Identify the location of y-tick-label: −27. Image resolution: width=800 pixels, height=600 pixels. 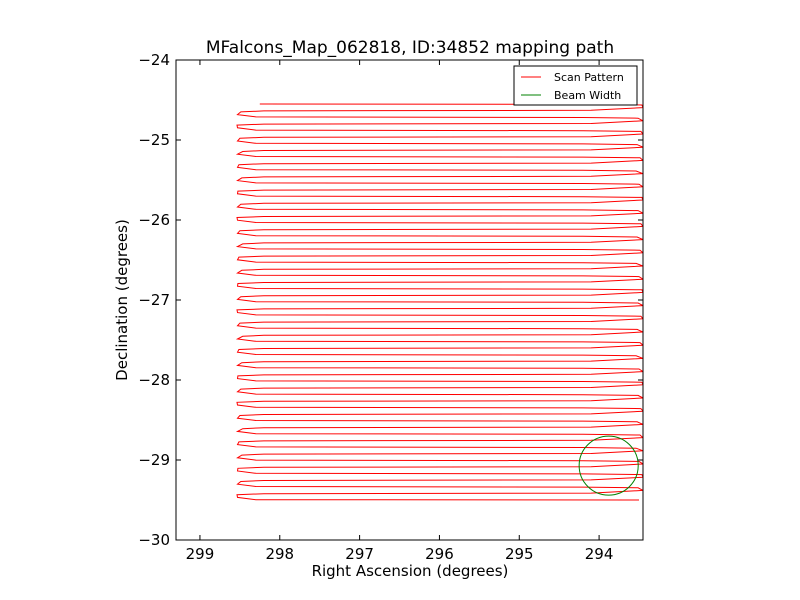
(154, 300).